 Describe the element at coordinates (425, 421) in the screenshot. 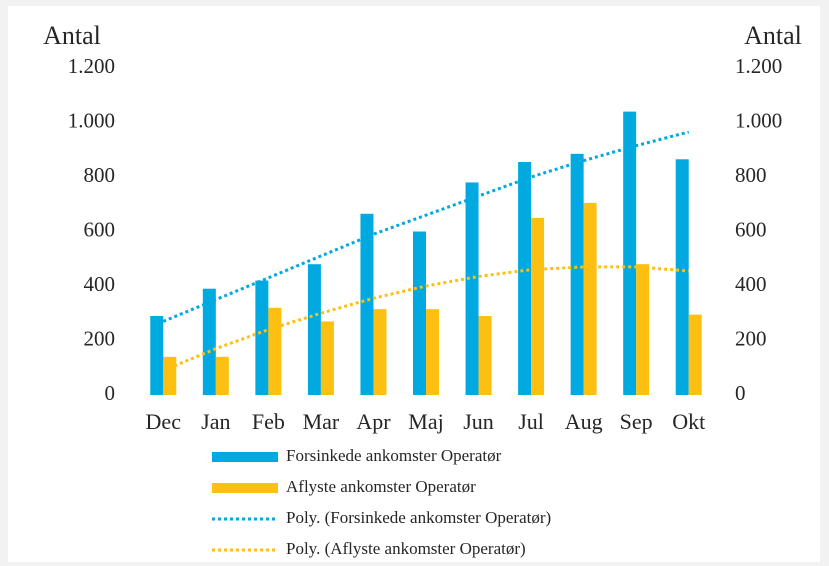

I see `x-tick-label: Maj` at that location.